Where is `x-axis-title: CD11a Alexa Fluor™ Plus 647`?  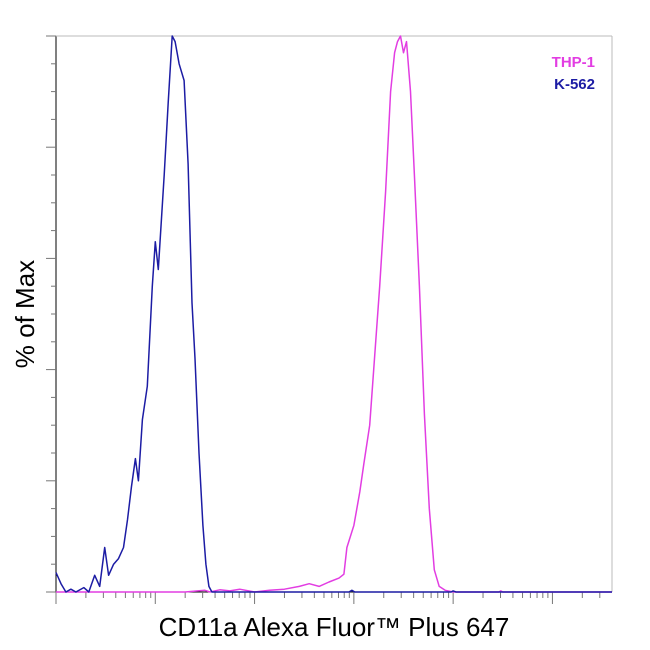 x-axis-title: CD11a Alexa Fluor™ Plus 647 is located at coordinates (334, 627).